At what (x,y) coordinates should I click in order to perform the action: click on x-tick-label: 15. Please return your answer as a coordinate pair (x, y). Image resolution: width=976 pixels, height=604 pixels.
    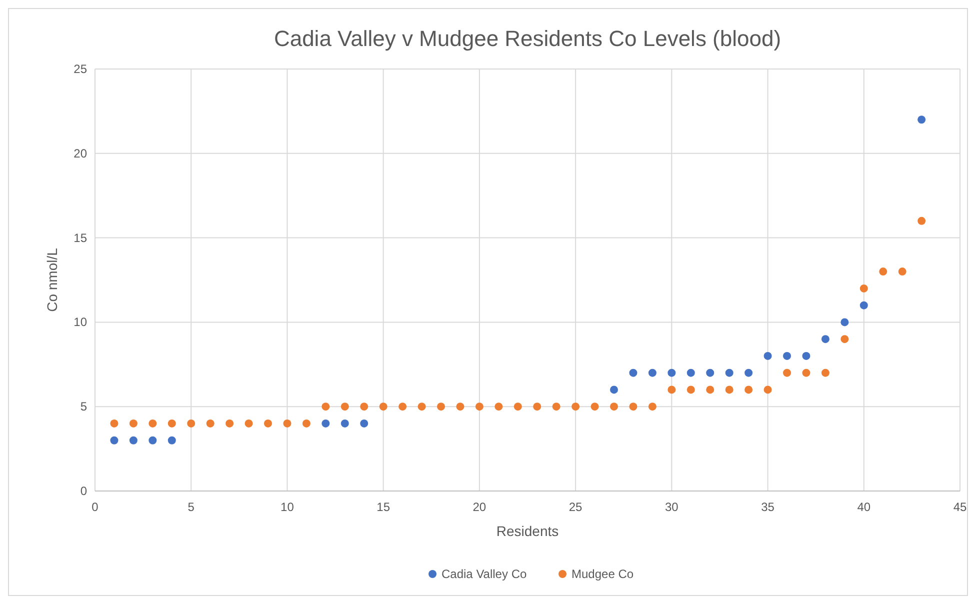
    Looking at the image, I should click on (383, 507).